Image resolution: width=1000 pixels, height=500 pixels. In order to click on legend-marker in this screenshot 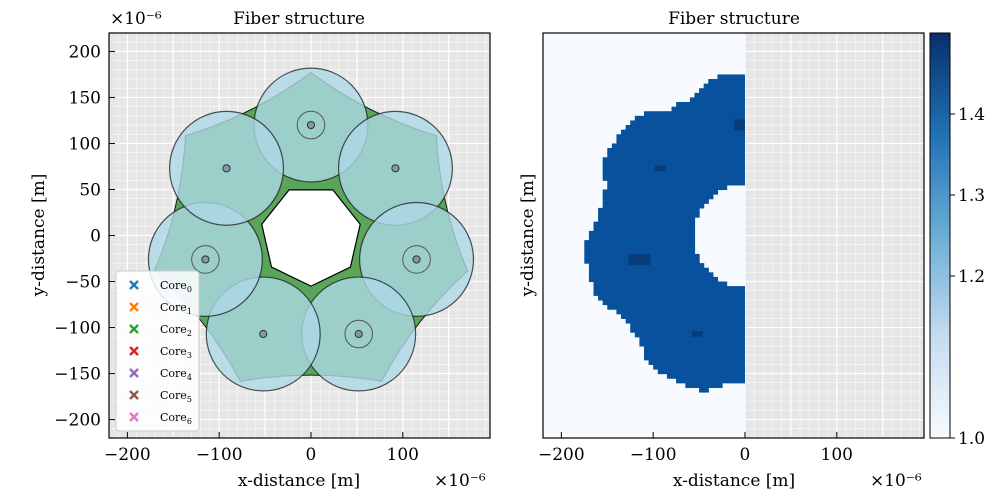, I will do `click(134, 417)`.